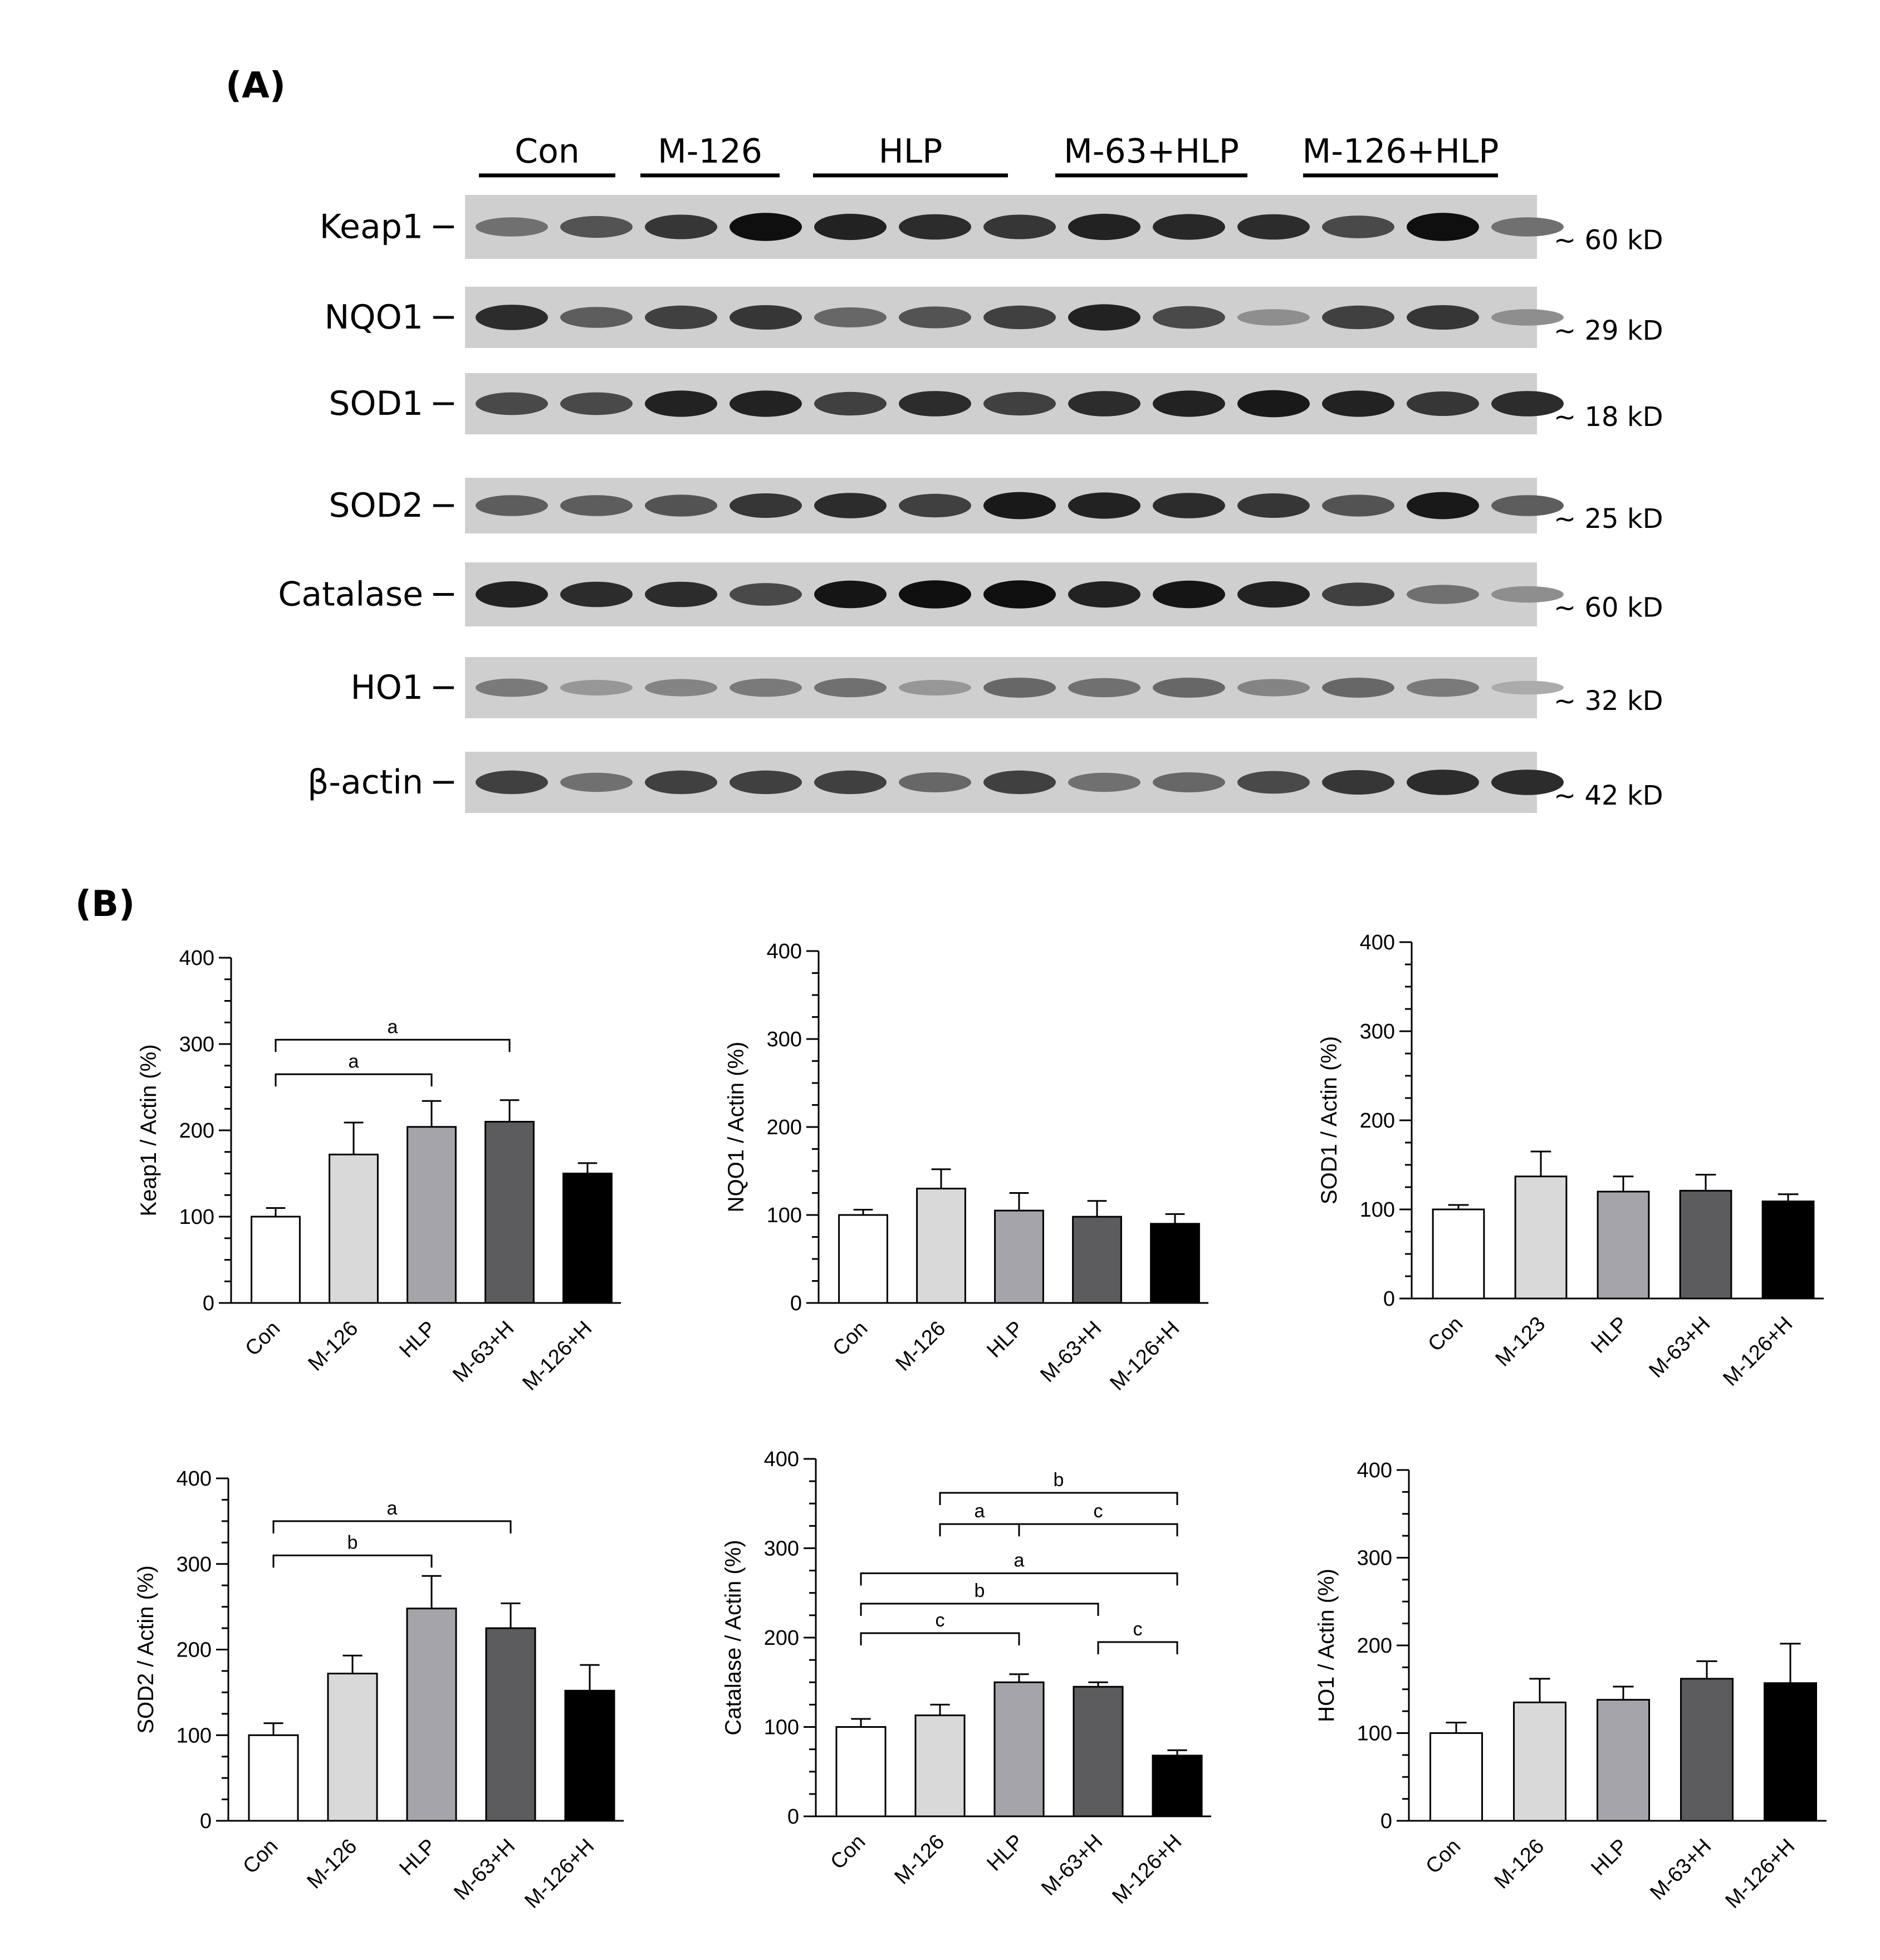  Describe the element at coordinates (1326, 1645) in the screenshot. I see `y-axis-label: HO1 / Actin (%)` at that location.